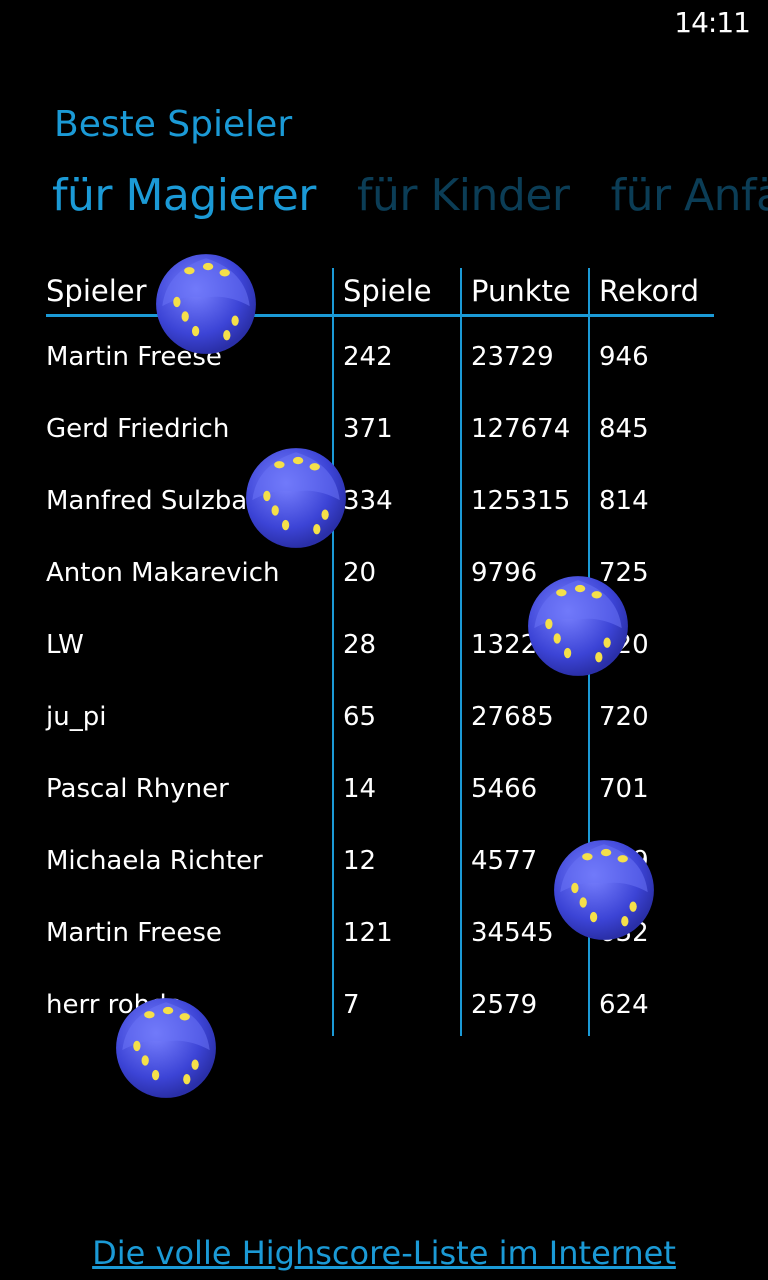  Describe the element at coordinates (504, 861) in the screenshot. I see `cell-points: 4577` at that location.